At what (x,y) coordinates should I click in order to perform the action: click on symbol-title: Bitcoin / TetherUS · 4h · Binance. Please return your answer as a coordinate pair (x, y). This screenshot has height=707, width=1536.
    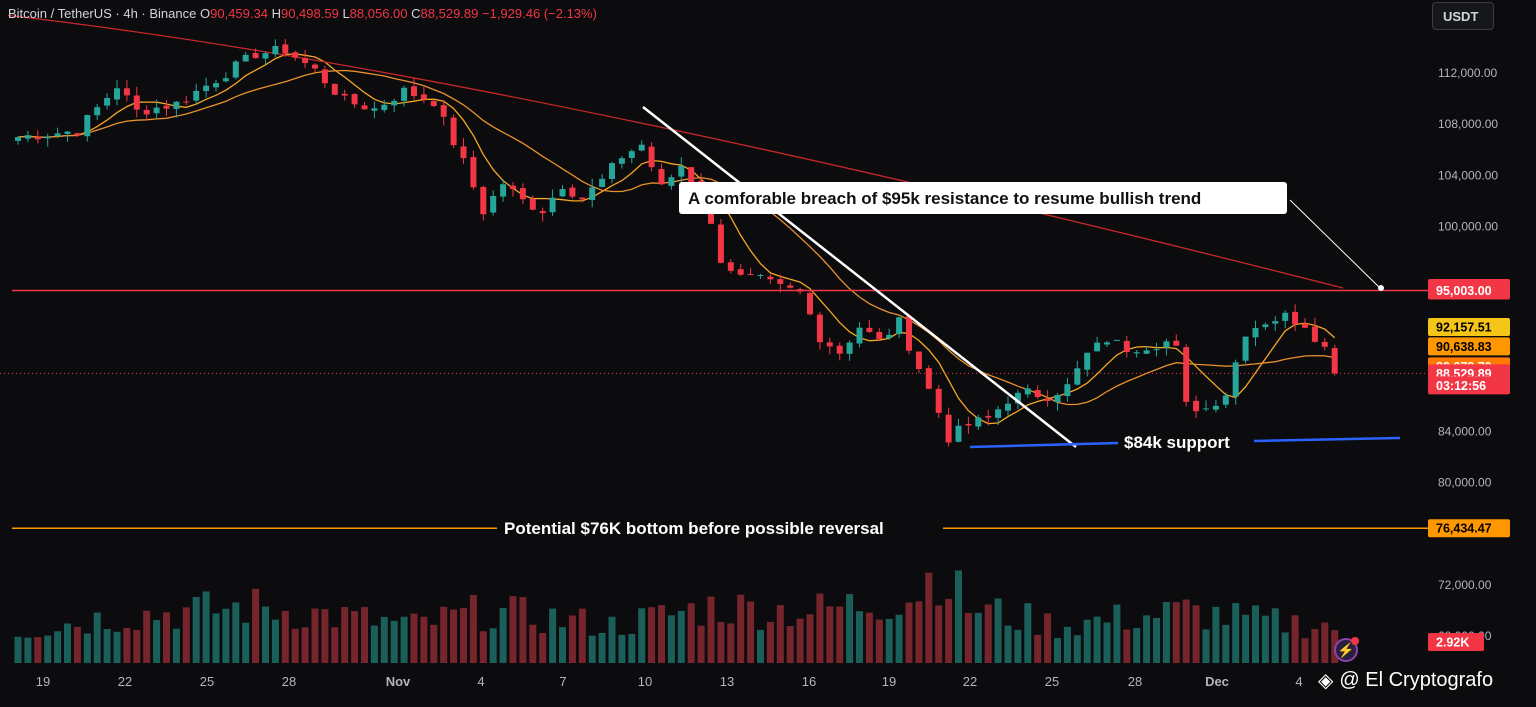
    Looking at the image, I should click on (102, 13).